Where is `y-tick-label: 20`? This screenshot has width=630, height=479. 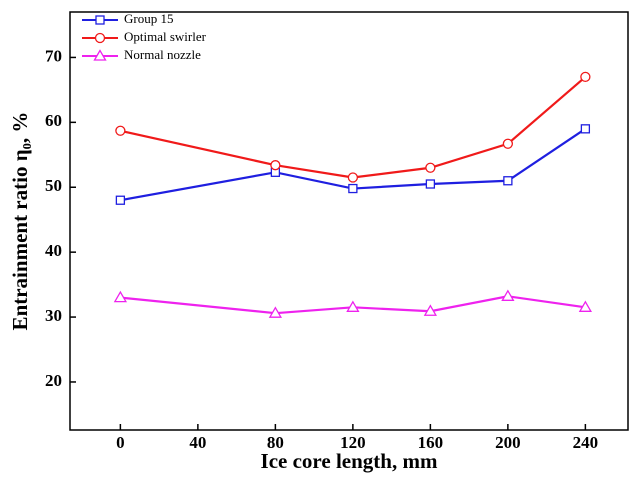 y-tick-label: 20 is located at coordinates (53, 380).